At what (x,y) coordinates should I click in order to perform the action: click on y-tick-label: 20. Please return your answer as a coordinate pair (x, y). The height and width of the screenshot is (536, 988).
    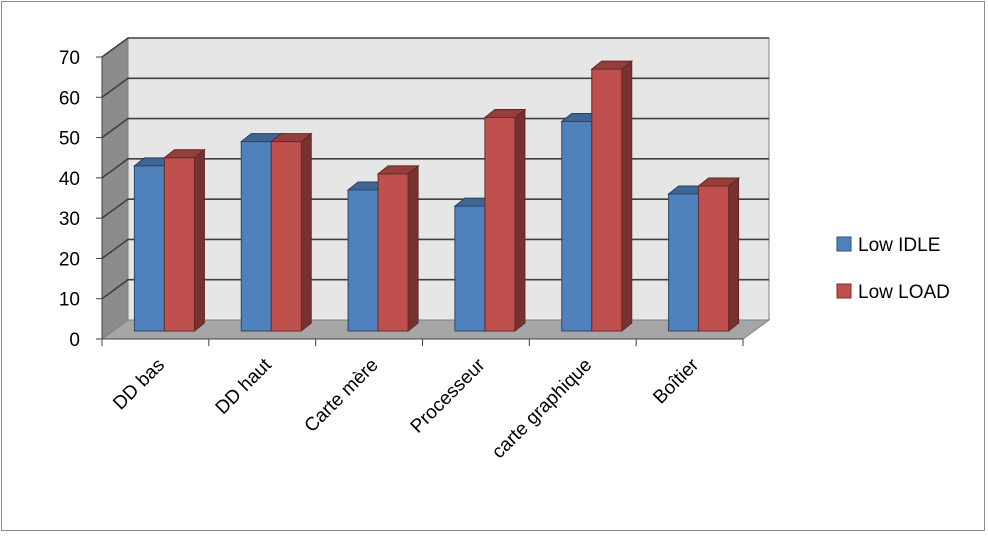
    Looking at the image, I should click on (69, 259).